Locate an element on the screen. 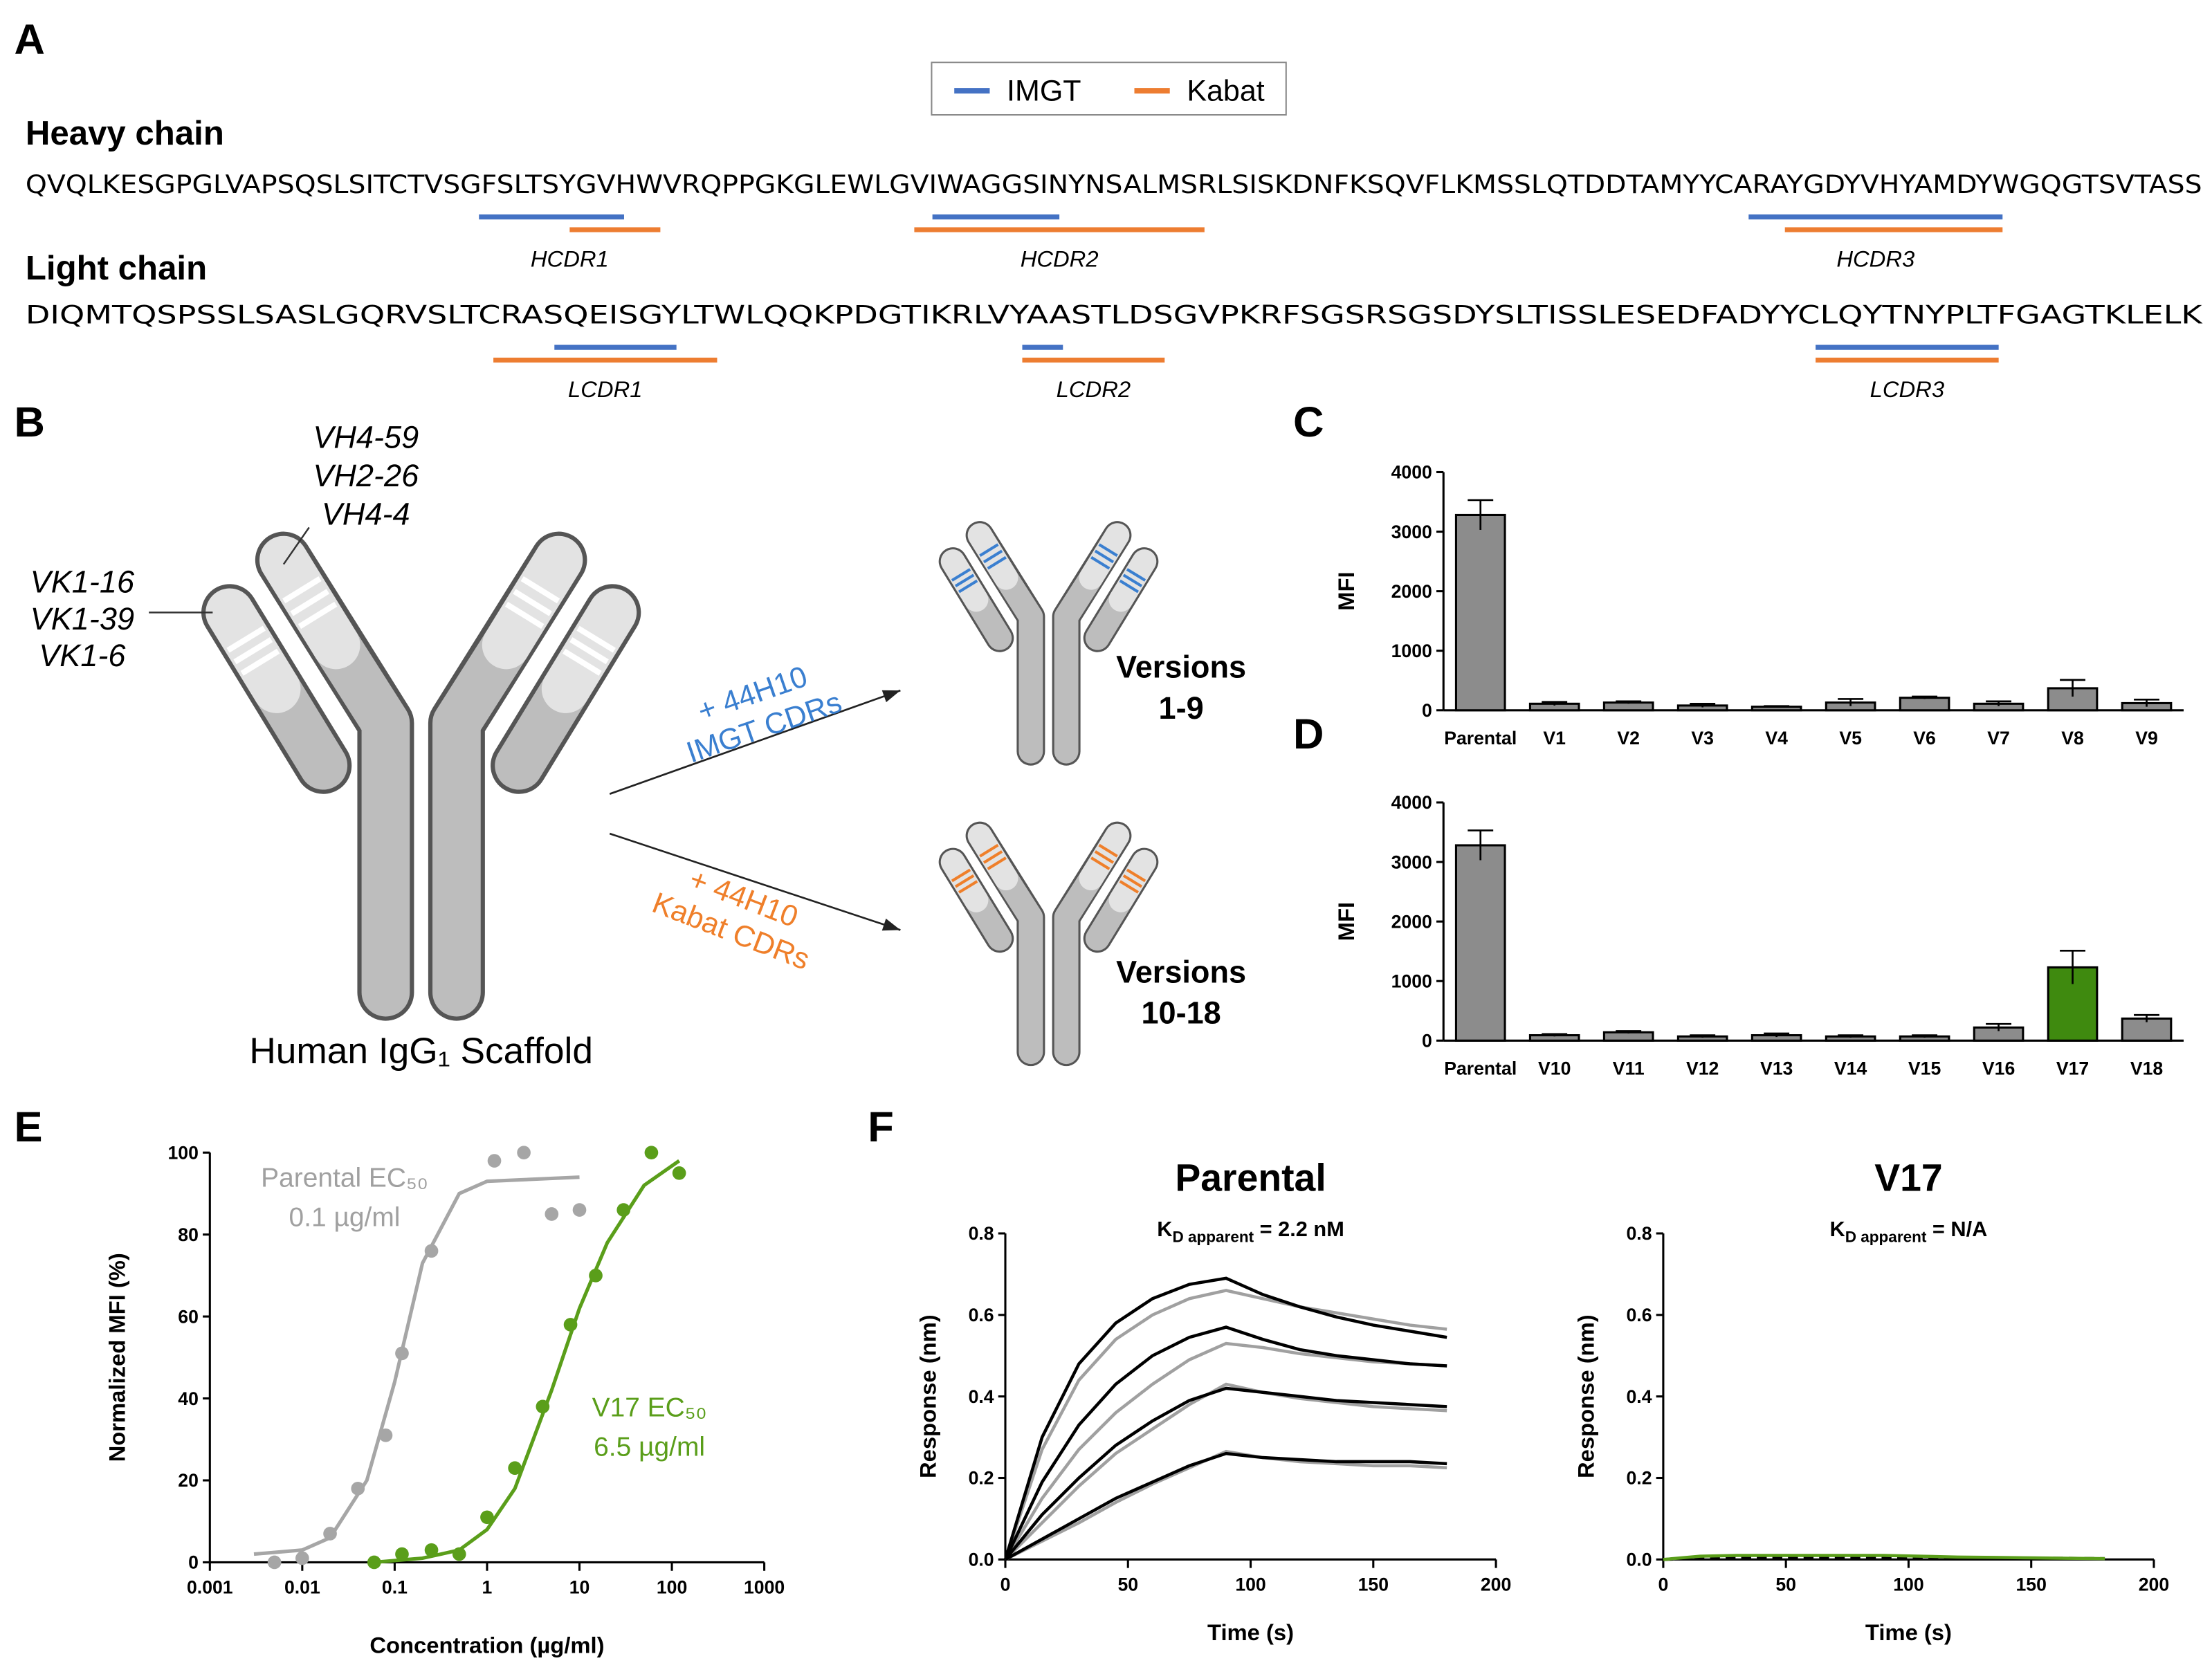  y-tick-label: 2000 is located at coordinates (1411, 922).